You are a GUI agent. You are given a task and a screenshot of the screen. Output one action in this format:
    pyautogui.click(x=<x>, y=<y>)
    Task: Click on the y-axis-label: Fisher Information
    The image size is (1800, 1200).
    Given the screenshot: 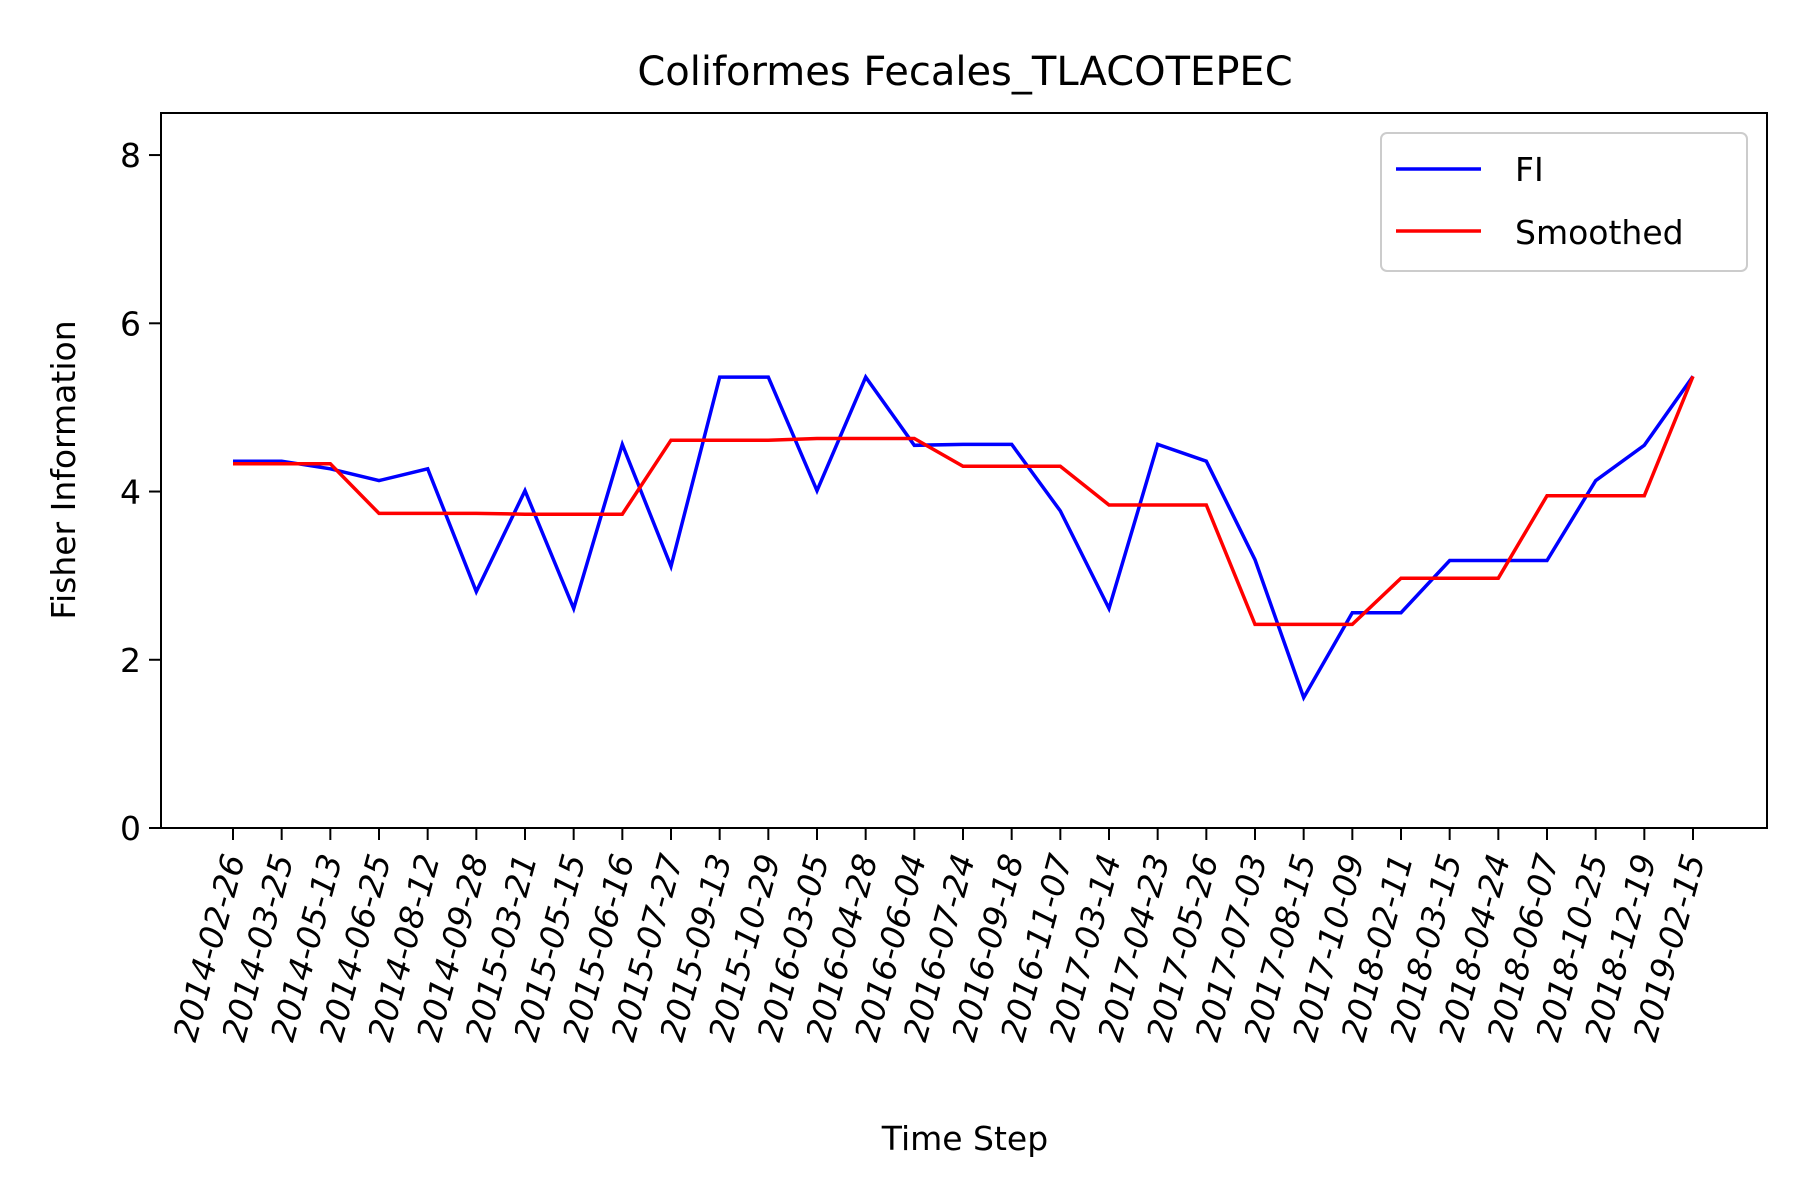 What is the action you would take?
    pyautogui.click(x=63, y=469)
    